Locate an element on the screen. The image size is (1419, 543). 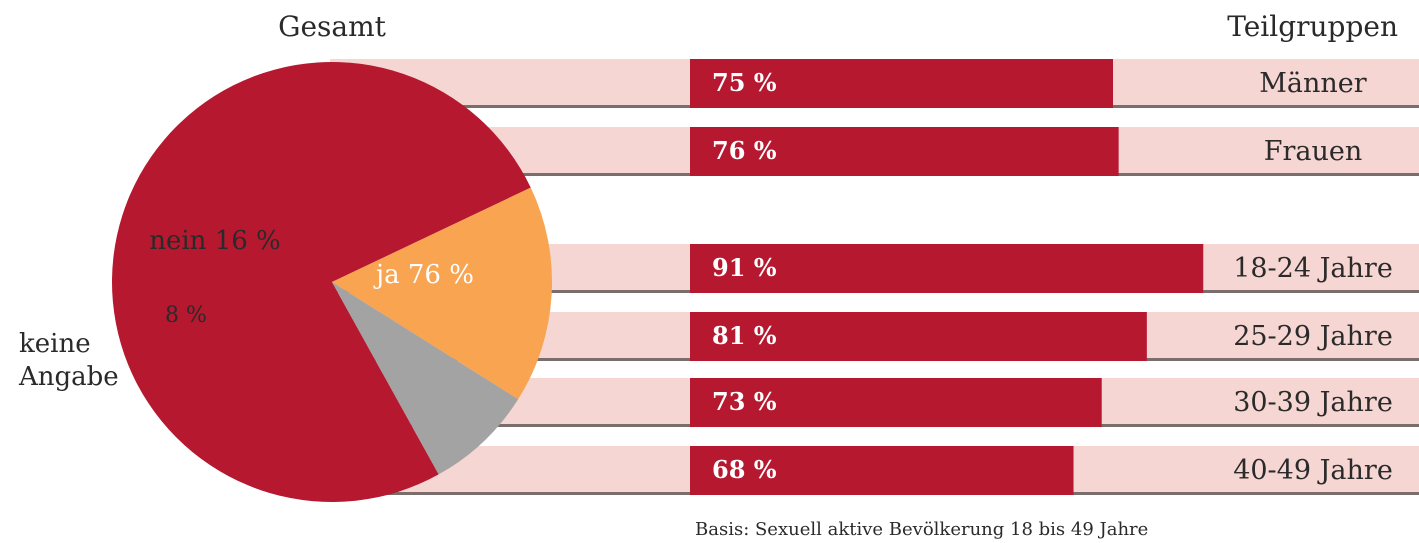
bar-30-39-jahre is located at coordinates (896, 402).